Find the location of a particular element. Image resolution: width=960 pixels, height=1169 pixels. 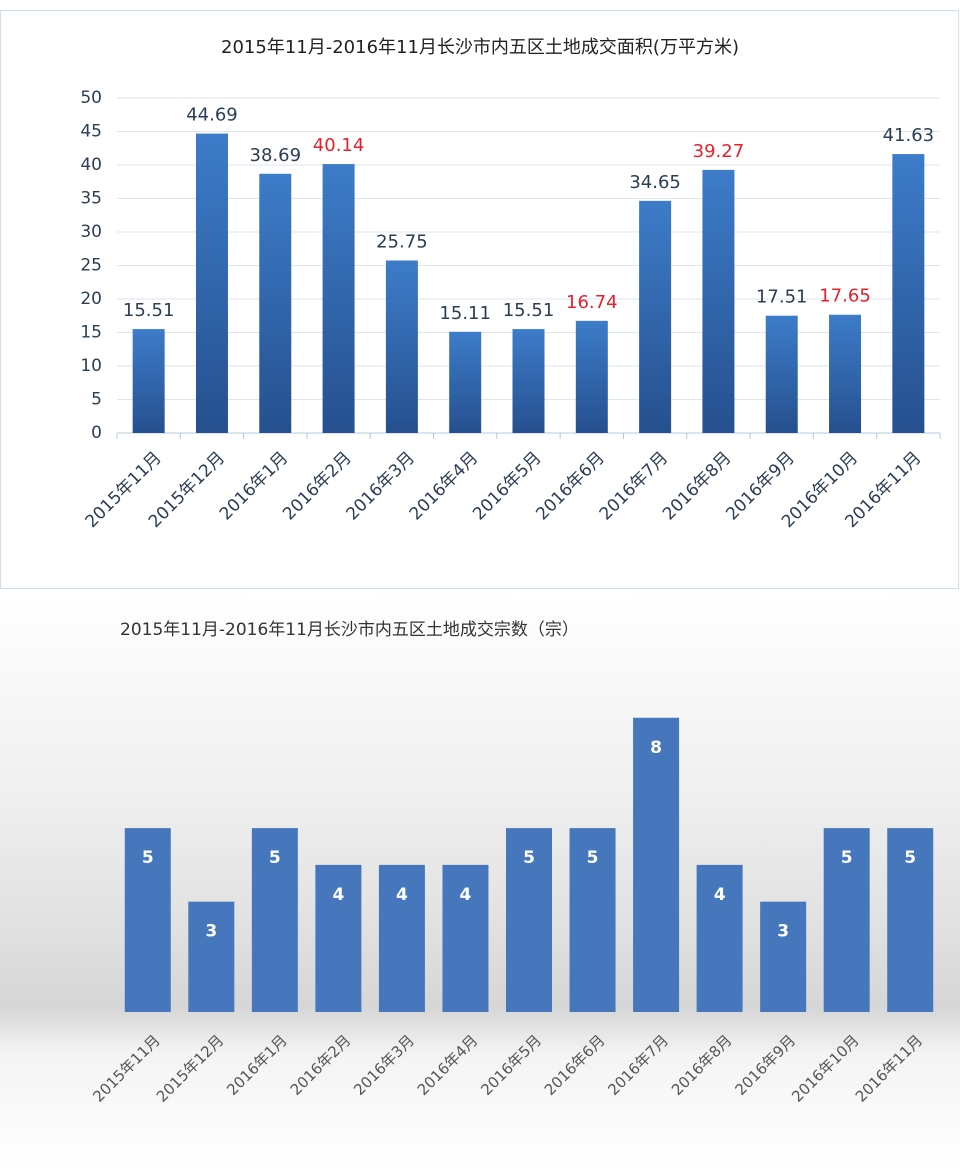

y-tick-label: 45 is located at coordinates (91, 132).